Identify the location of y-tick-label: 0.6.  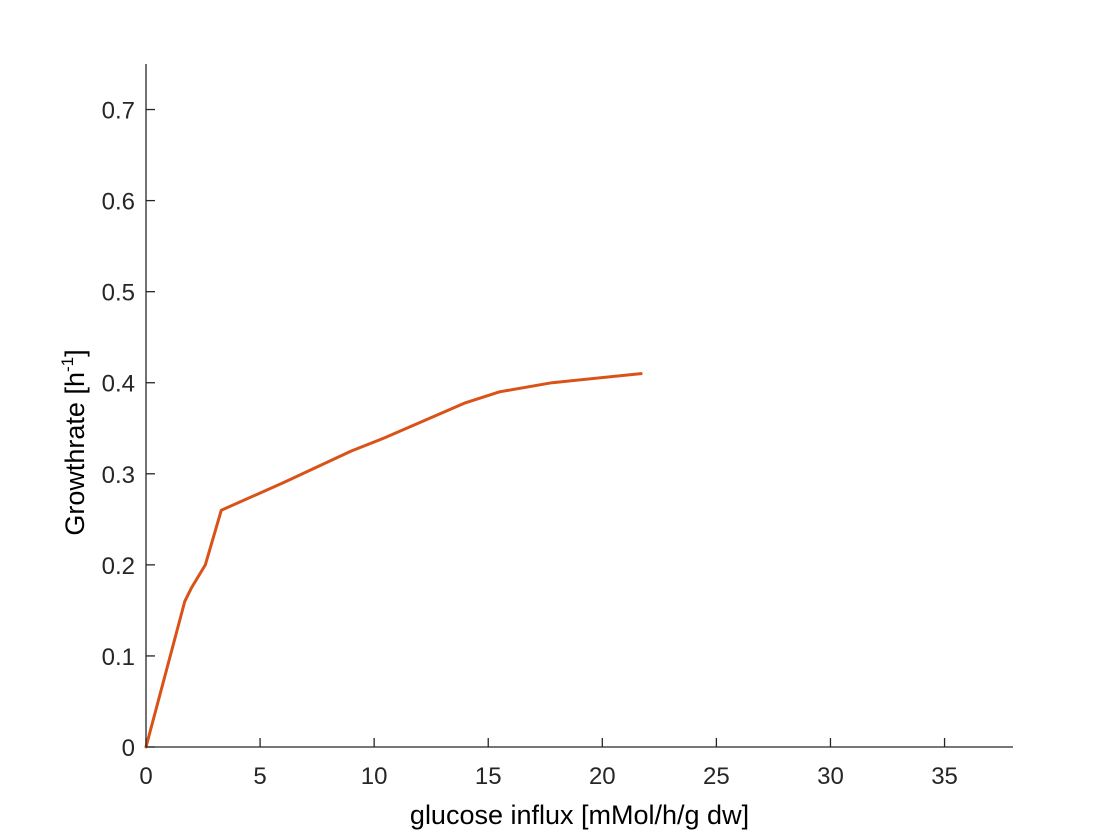
(118, 202).